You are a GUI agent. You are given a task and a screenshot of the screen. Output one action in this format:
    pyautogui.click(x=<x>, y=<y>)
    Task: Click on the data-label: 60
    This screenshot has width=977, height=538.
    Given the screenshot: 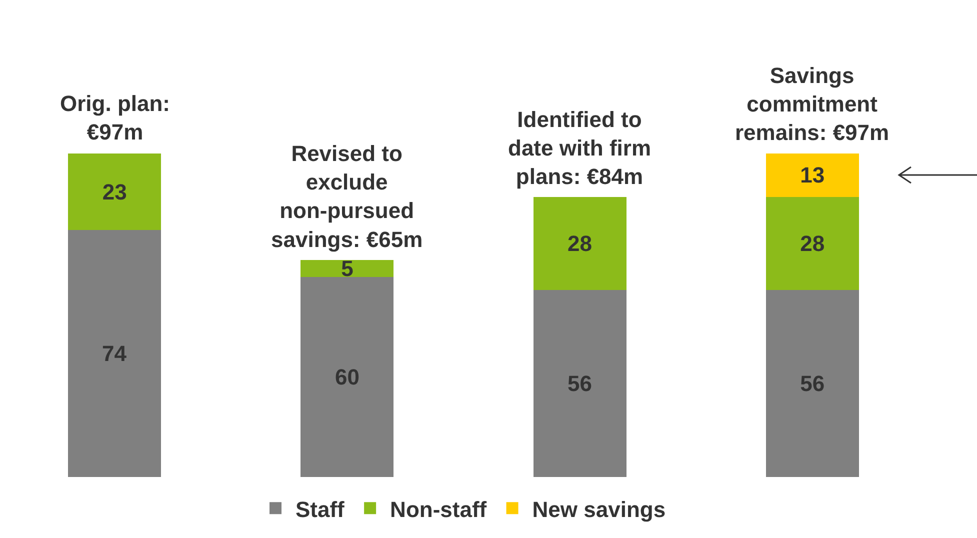 What is the action you would take?
    pyautogui.click(x=347, y=377)
    